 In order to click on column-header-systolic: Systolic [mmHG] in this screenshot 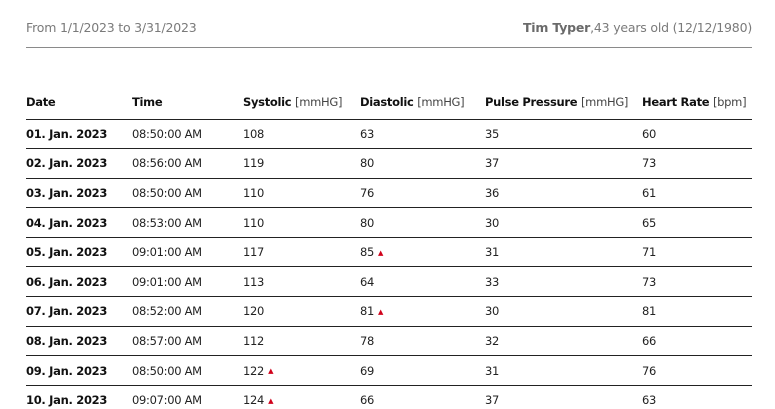, I will do `click(301, 103)`.